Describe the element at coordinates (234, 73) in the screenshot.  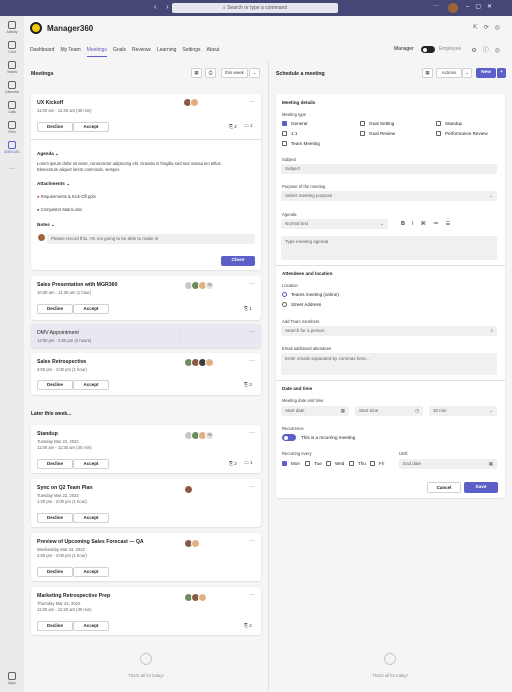
I see `week-filter-select: this week` at that location.